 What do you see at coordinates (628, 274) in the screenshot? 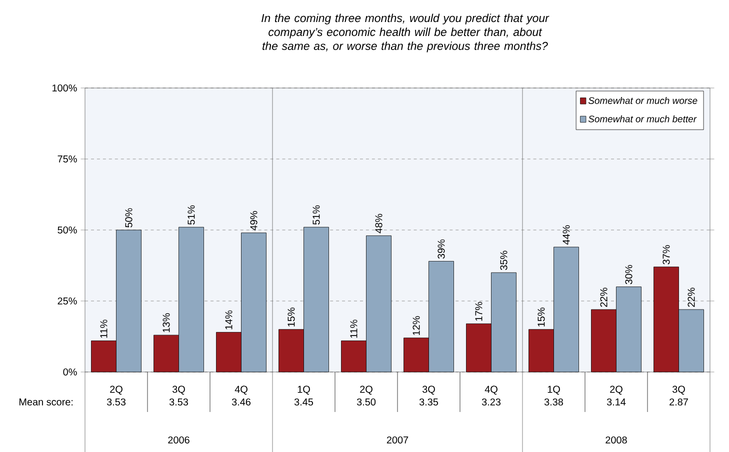
I see `data-label: 30%` at bounding box center [628, 274].